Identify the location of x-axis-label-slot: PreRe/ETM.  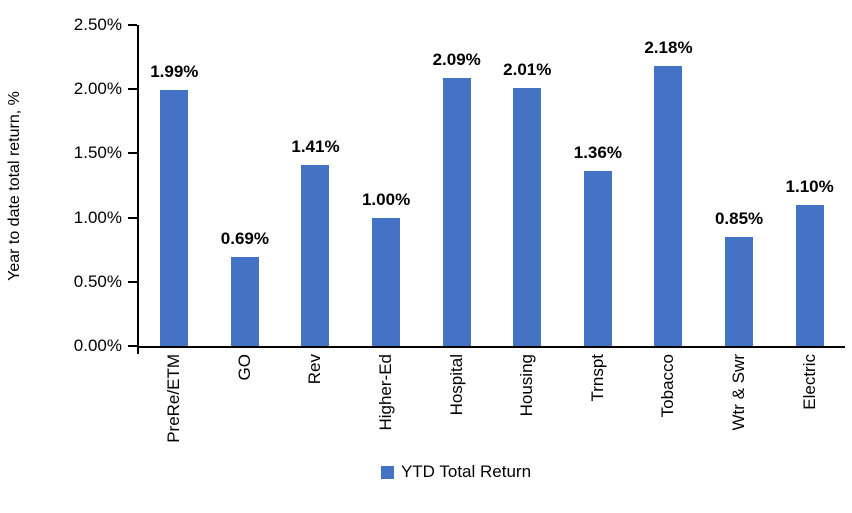
(174, 407).